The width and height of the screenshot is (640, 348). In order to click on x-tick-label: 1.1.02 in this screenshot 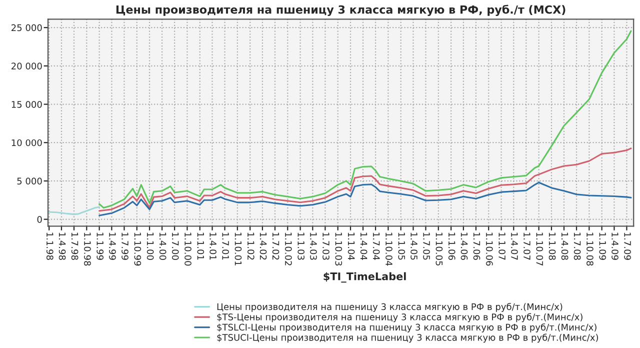, I will do `click(250, 246)`.